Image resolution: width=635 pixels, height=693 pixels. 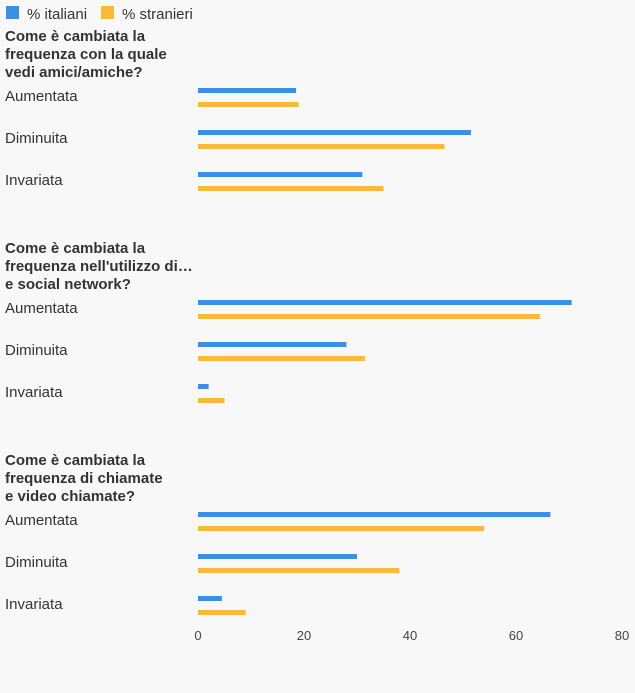 What do you see at coordinates (622, 635) in the screenshot?
I see `x-tick-label: 80` at bounding box center [622, 635].